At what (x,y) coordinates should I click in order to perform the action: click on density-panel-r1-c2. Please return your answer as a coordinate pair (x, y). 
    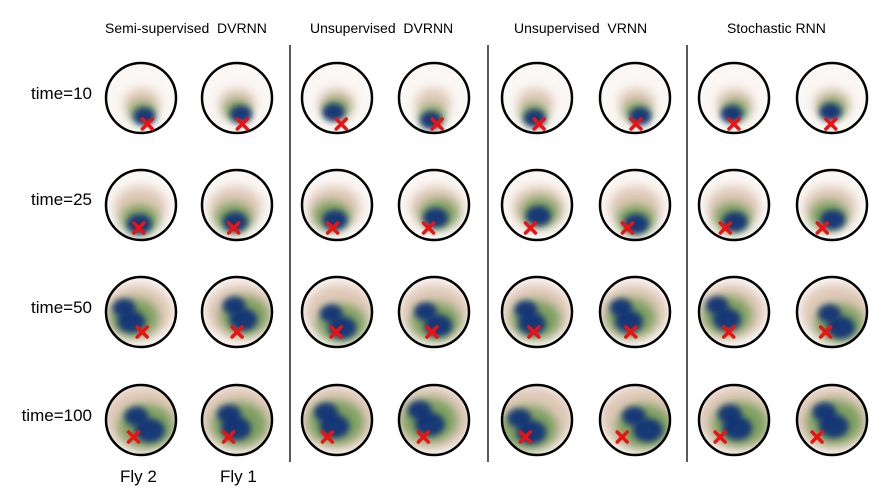
    Looking at the image, I should click on (237, 98).